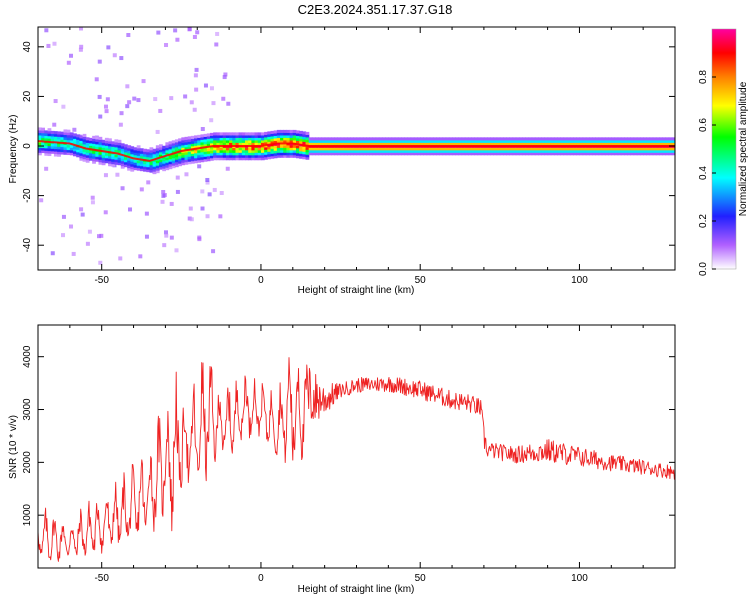 The height and width of the screenshot is (600, 750). I want to click on snr-x-tick-label: 0, so click(261, 578).